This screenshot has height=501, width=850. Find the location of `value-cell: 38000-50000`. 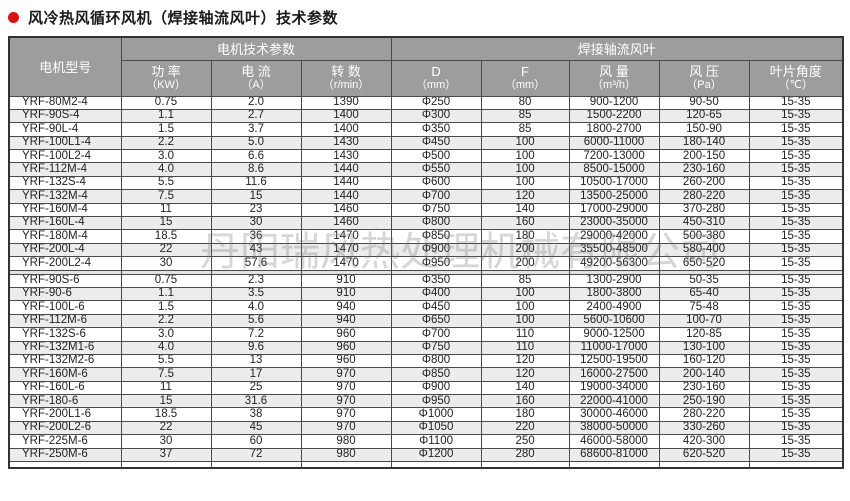

value-cell: 38000-50000 is located at coordinates (614, 428).